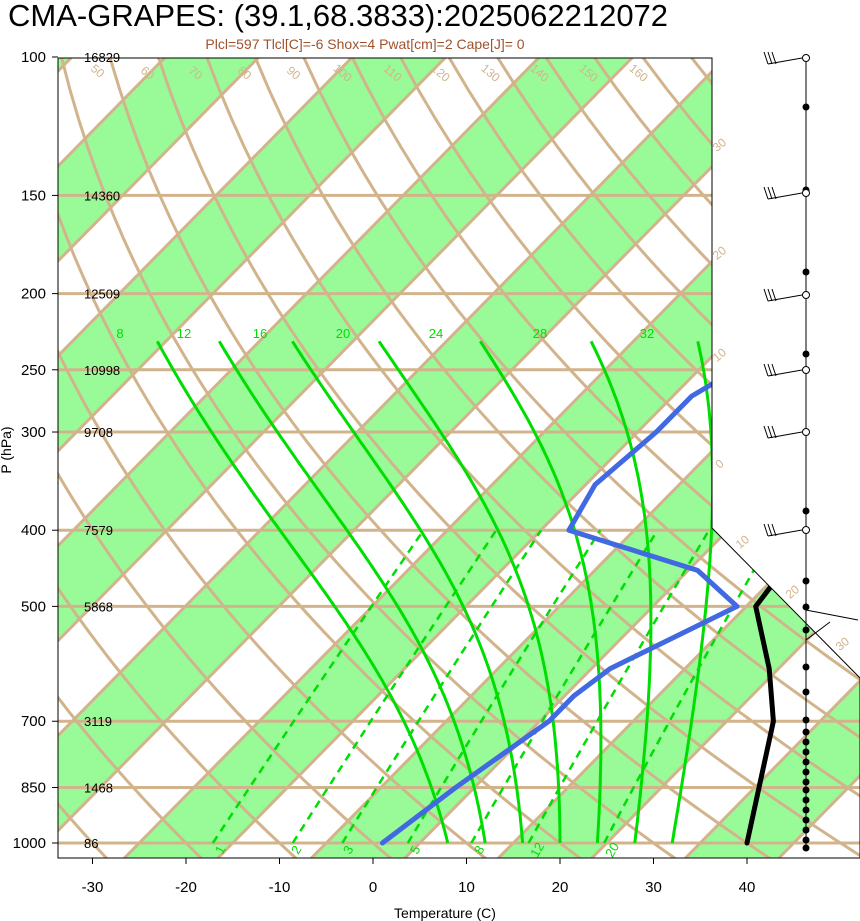  What do you see at coordinates (33, 432) in the screenshot?
I see `y-tick-label: 300` at bounding box center [33, 432].